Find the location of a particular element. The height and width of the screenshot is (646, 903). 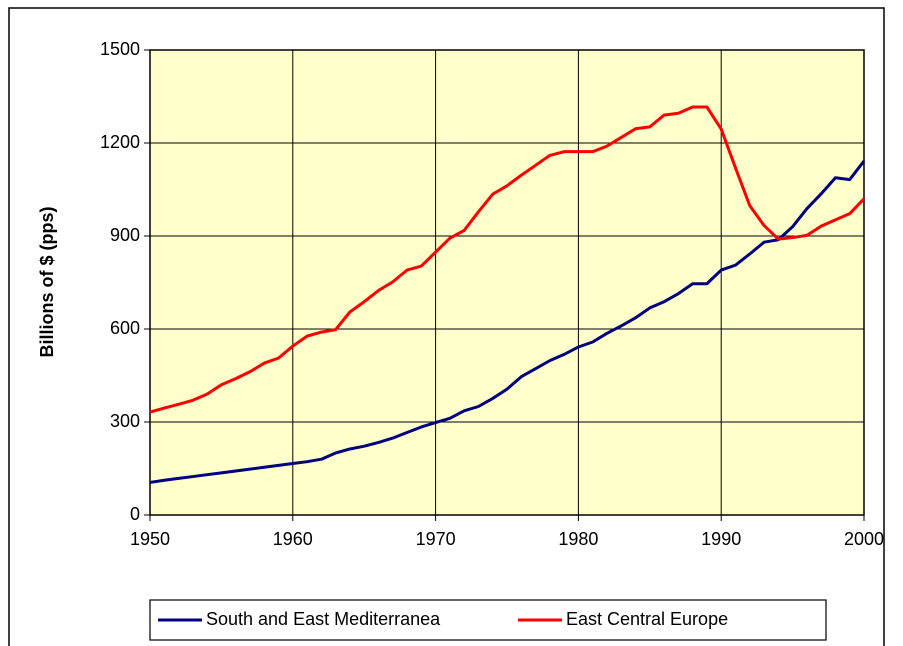

y-tick-label: 1200 is located at coordinates (120, 142).